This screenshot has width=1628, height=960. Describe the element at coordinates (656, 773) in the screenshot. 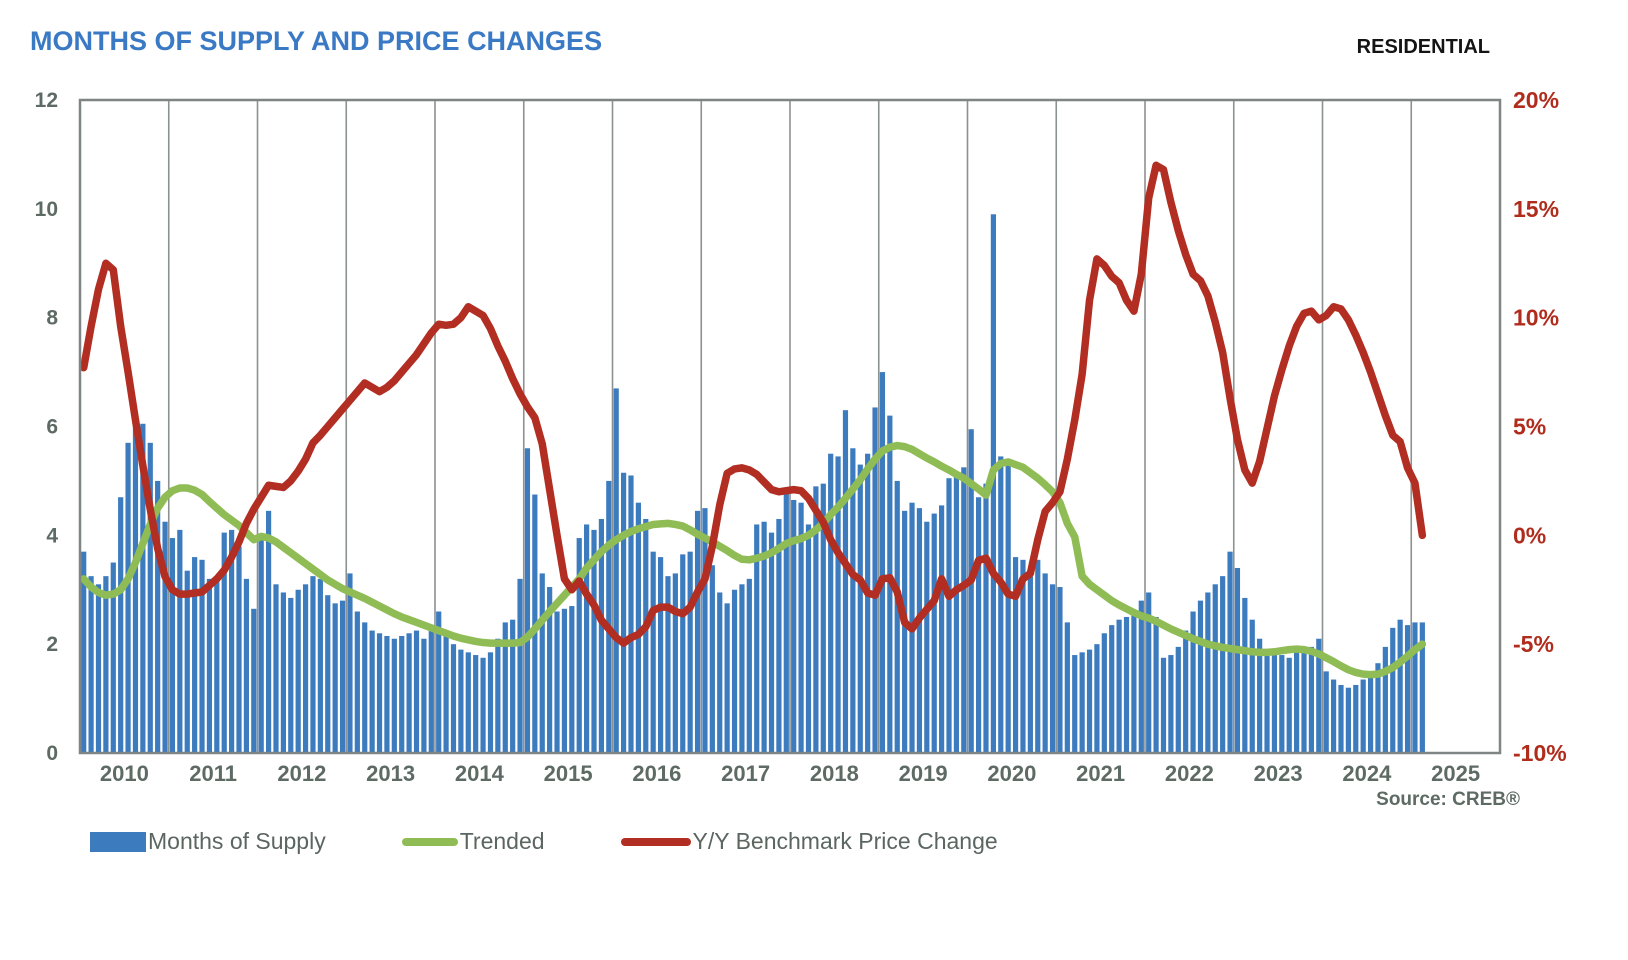

I see `svg-text: 2016` at that location.